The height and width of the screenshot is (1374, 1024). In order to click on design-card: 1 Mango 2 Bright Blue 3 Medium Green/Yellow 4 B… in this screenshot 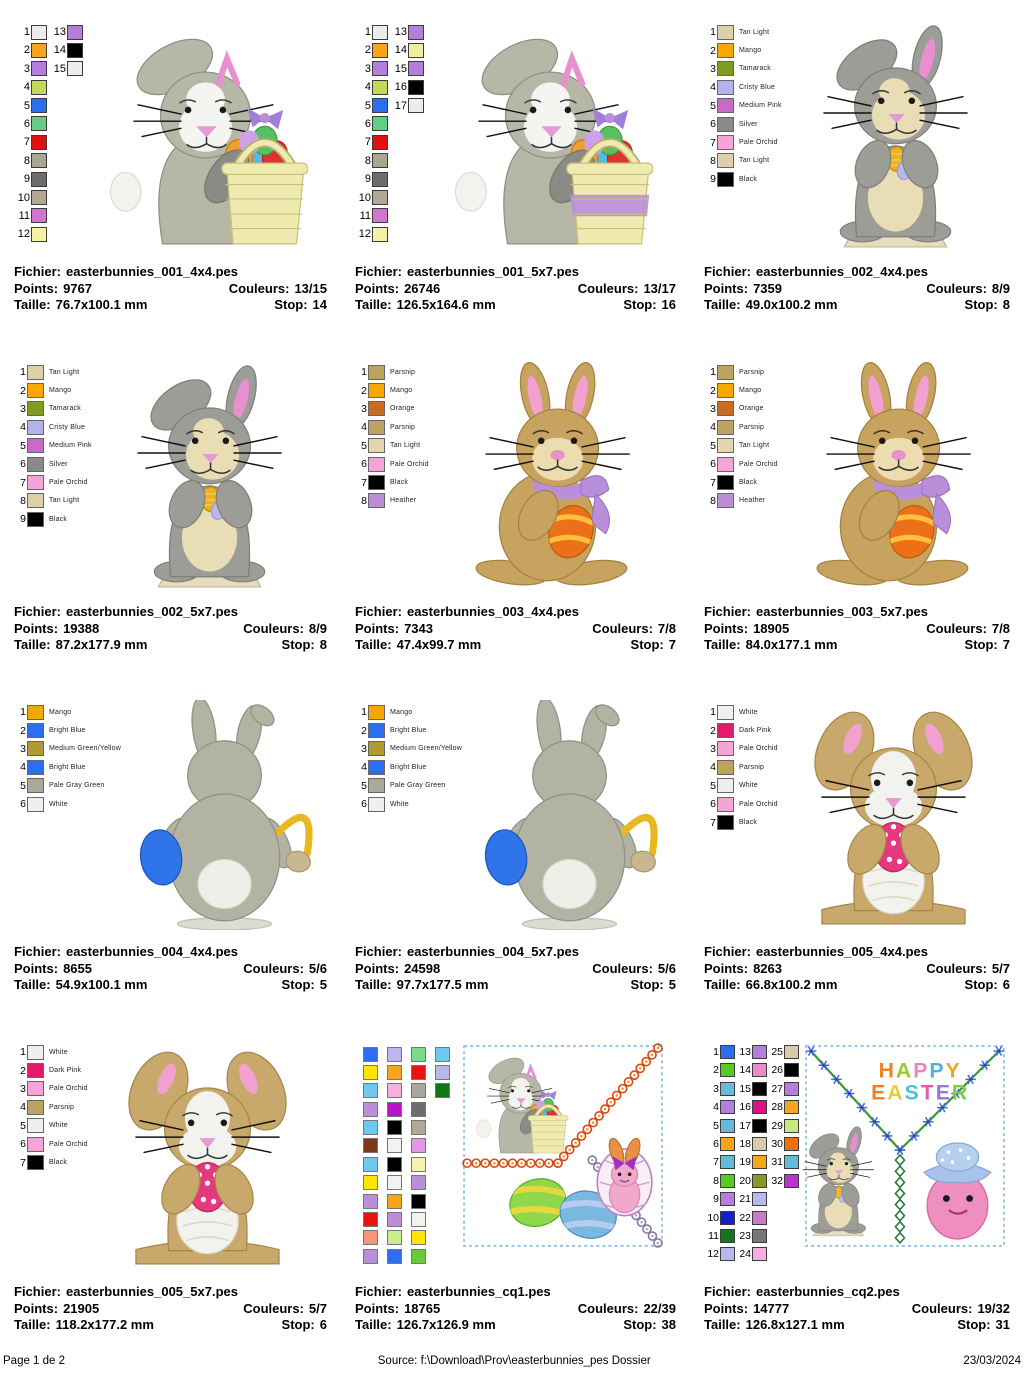, I will do `click(515, 864)`.